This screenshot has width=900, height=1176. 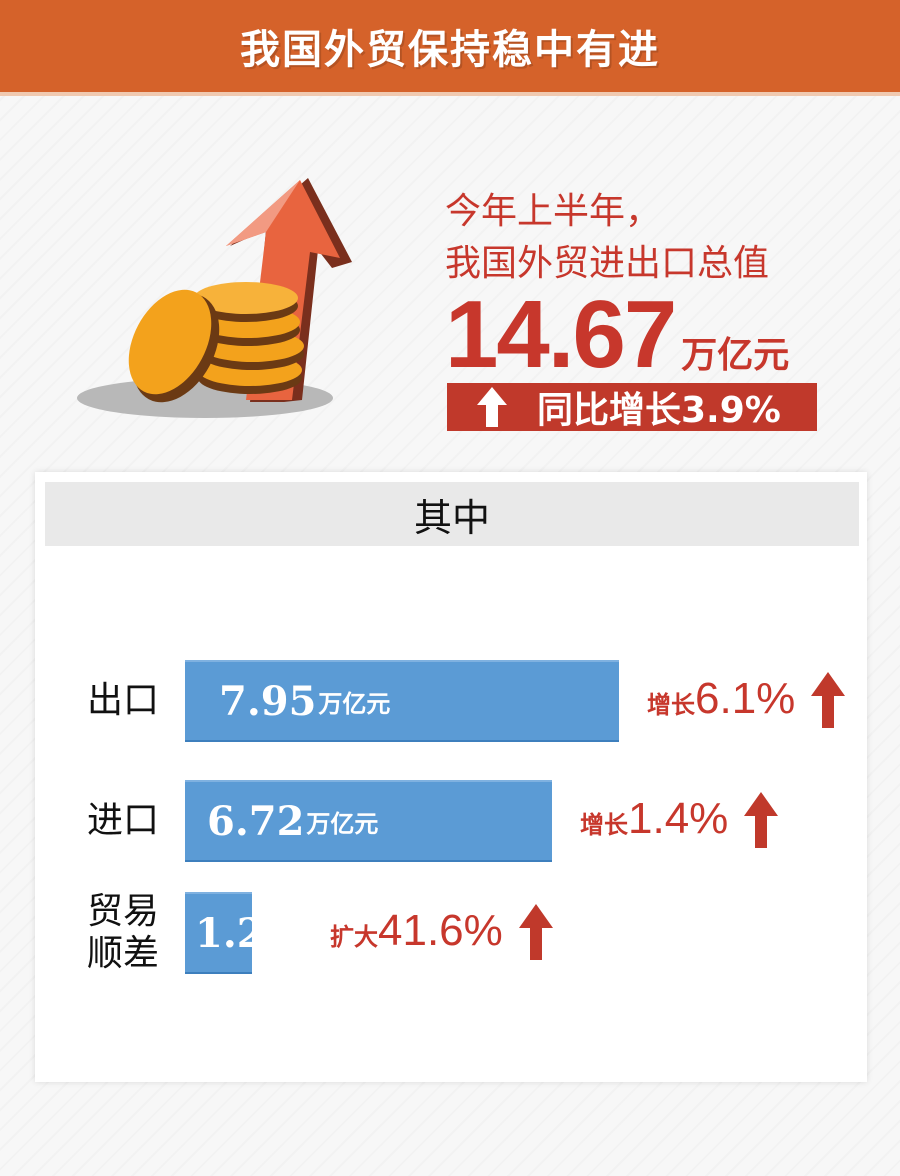 What do you see at coordinates (123, 932) in the screenshot?
I see `bar-category-label: 贸易 顺差` at bounding box center [123, 932].